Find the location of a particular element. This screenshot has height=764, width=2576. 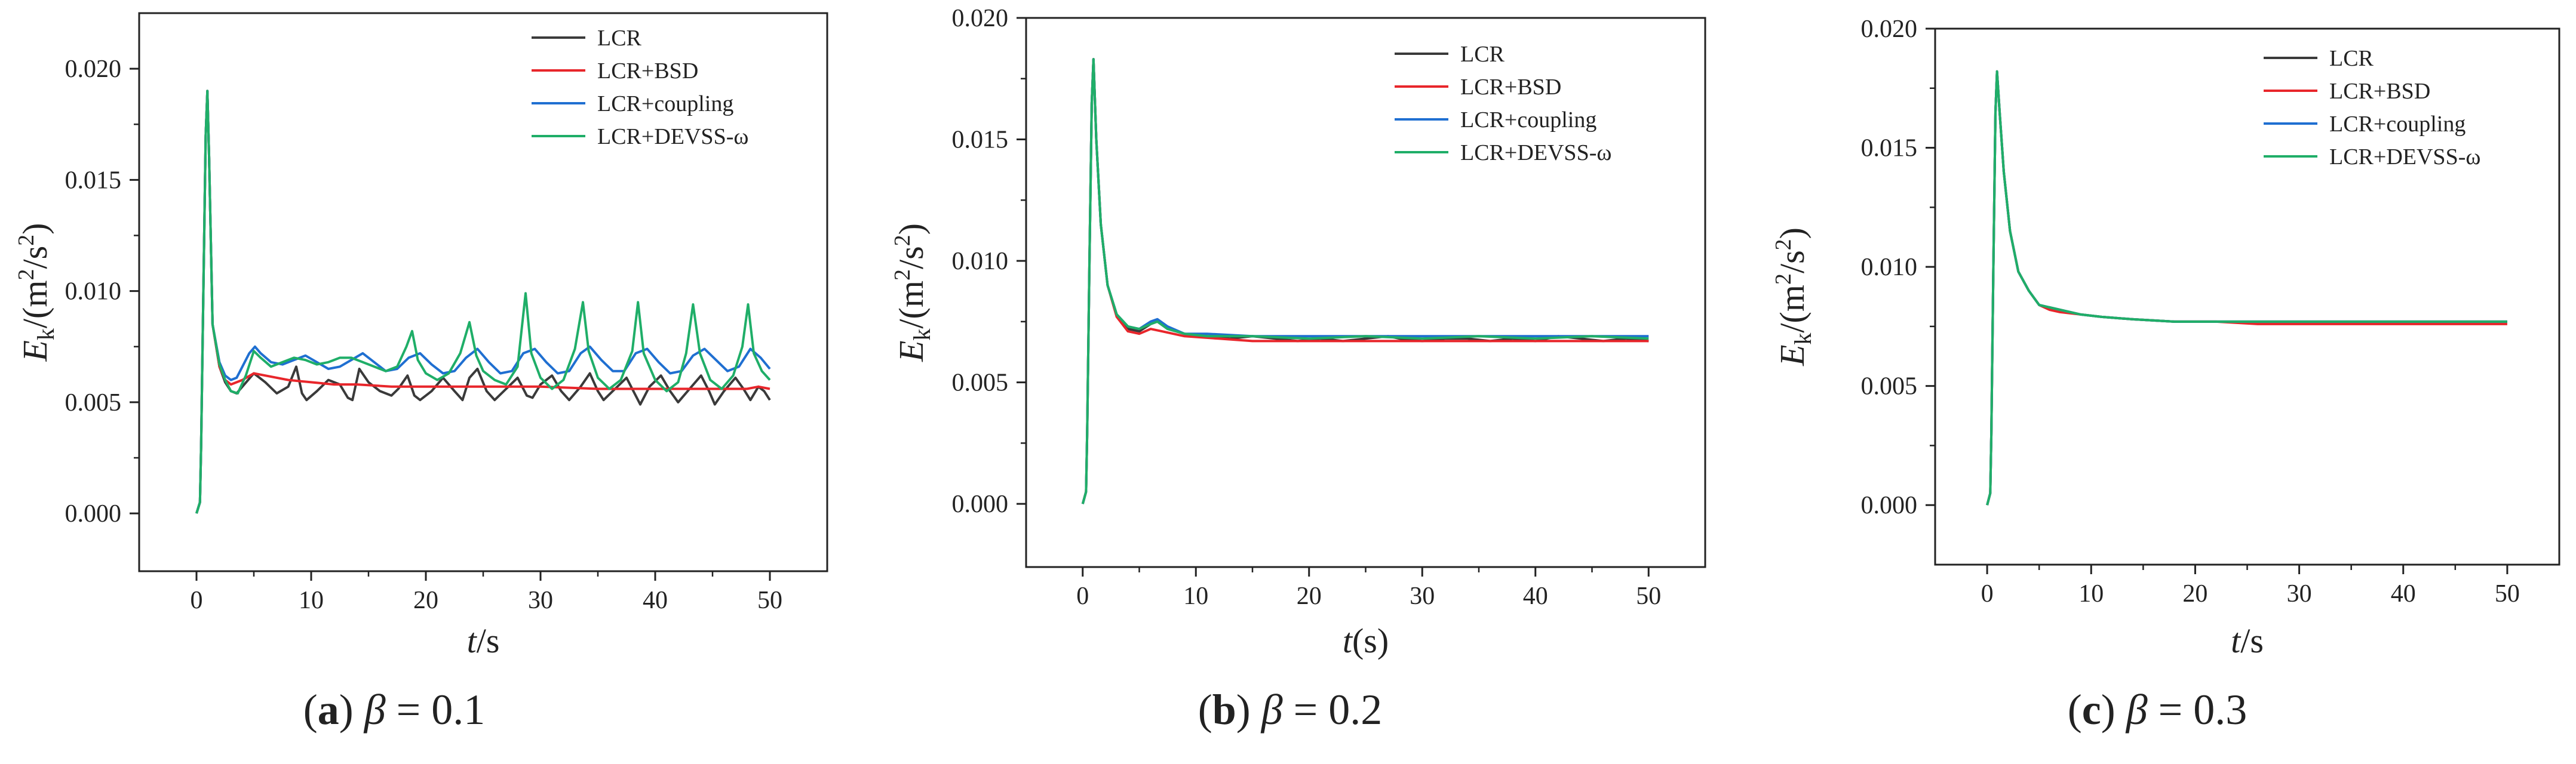

x-axis-title-unit: (s) is located at coordinates (1370, 641).